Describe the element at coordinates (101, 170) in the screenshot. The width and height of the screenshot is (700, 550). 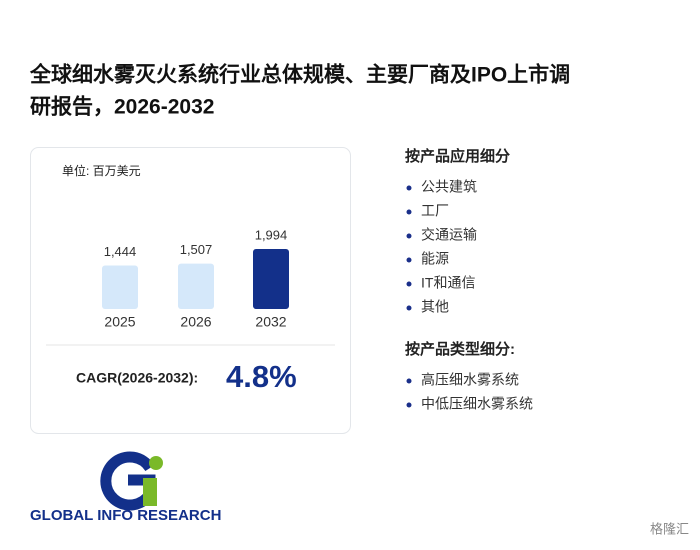
I see `unit: 单位: 百万美元` at that location.